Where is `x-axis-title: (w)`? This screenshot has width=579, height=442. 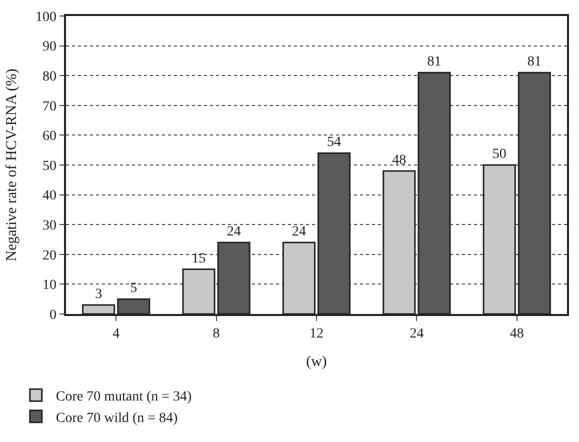 x-axis-title: (w) is located at coordinates (316, 362).